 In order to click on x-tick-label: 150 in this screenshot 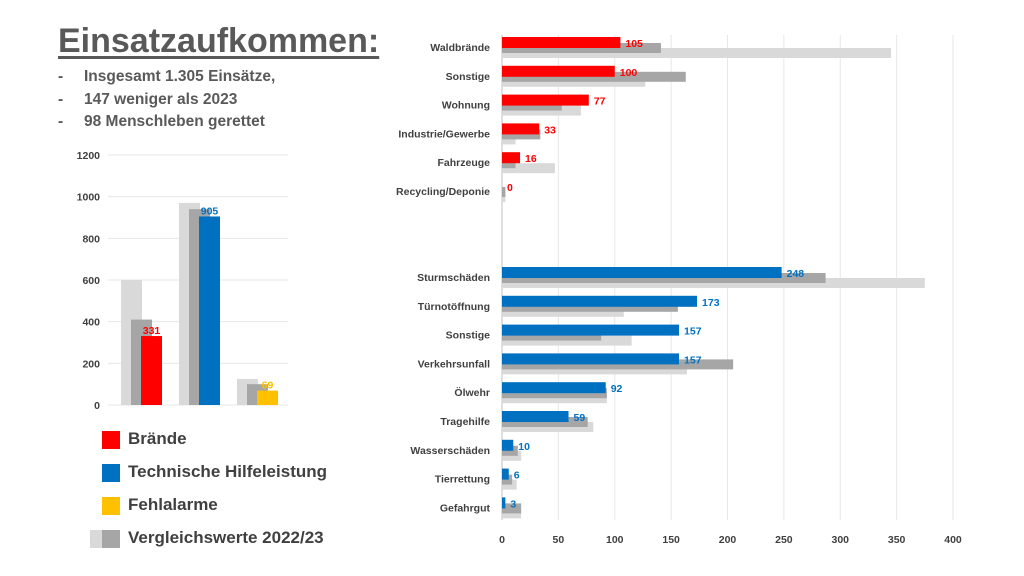, I will do `click(671, 540)`.